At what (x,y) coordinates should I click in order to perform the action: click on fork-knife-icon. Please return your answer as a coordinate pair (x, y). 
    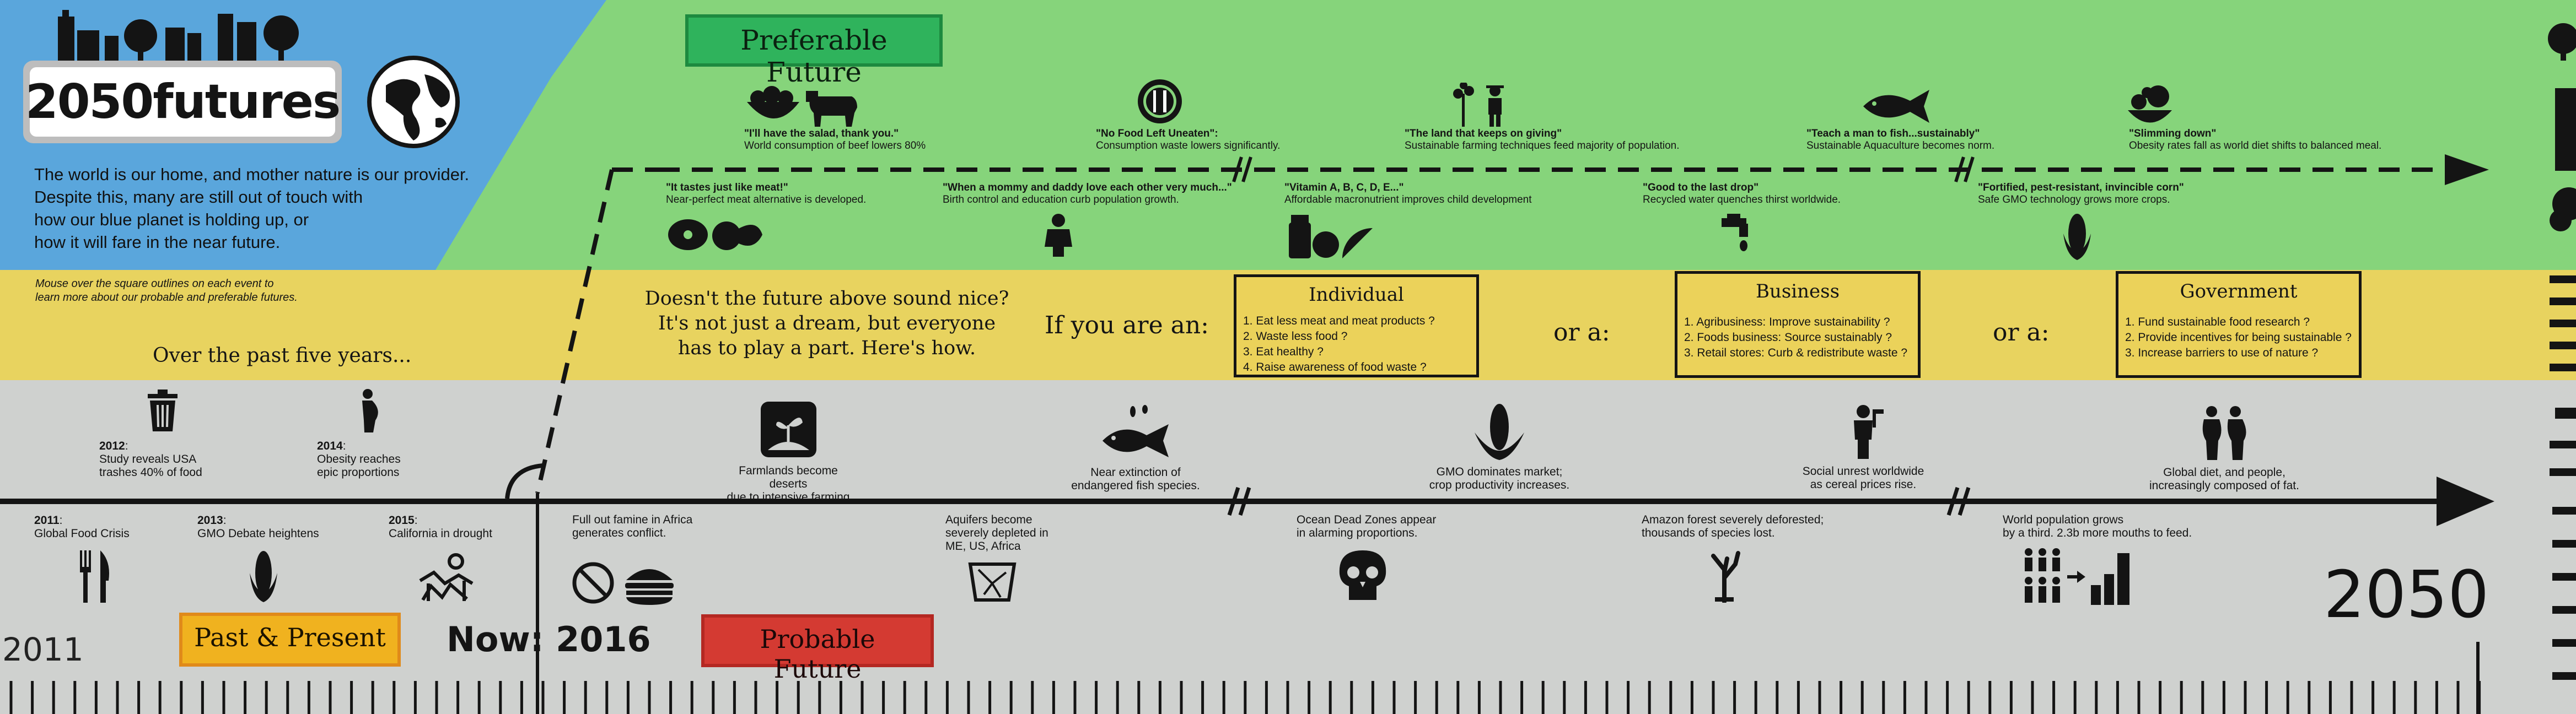
    Looking at the image, I should click on (94, 577).